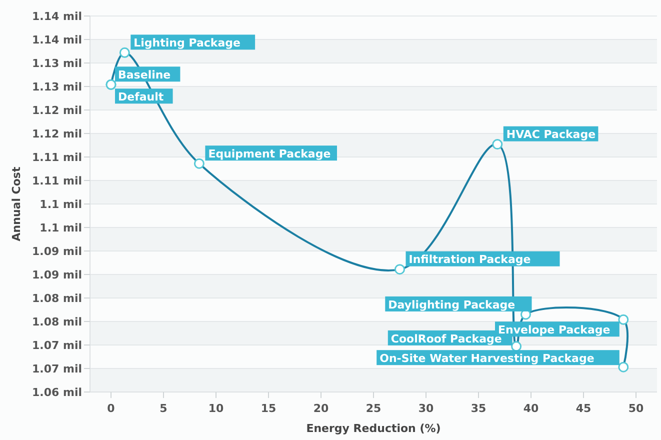  Describe the element at coordinates (551, 135) in the screenshot. I see `annotation: HVAC Package` at that location.